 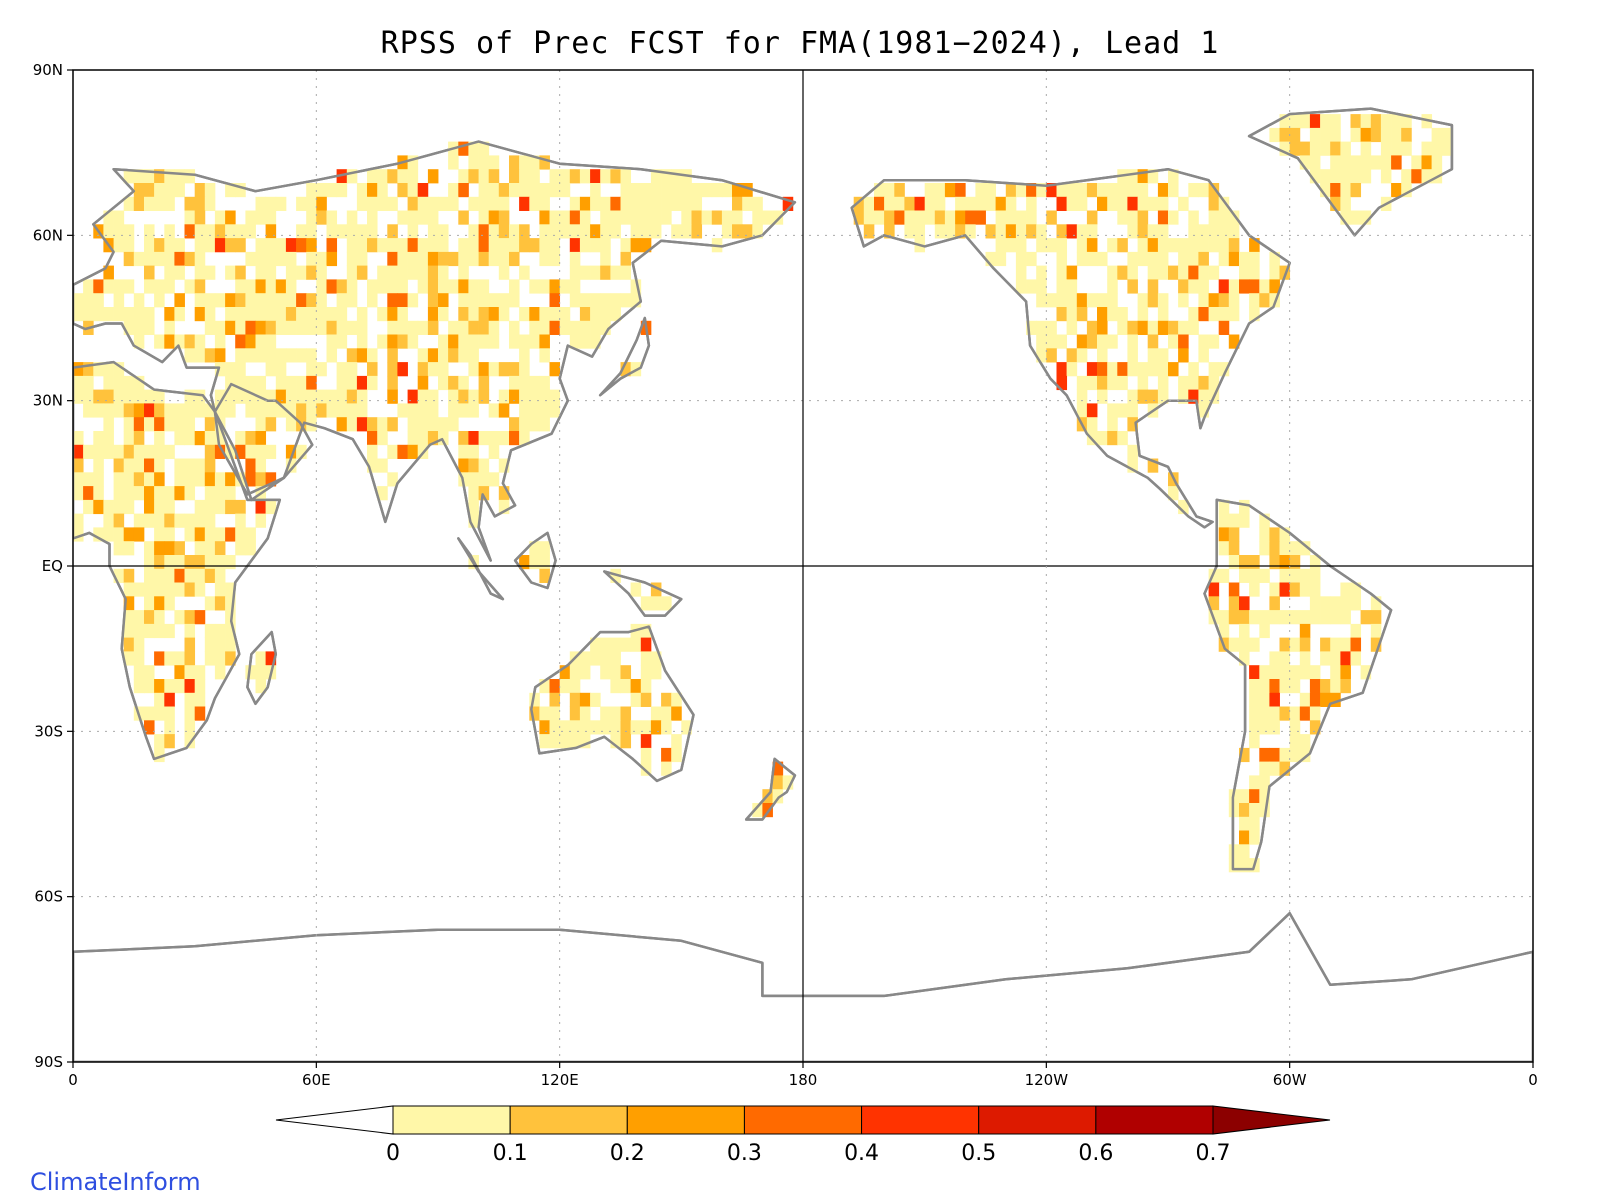 What do you see at coordinates (48, 1062) in the screenshot?
I see `lat-tick-label: 90S` at bounding box center [48, 1062].